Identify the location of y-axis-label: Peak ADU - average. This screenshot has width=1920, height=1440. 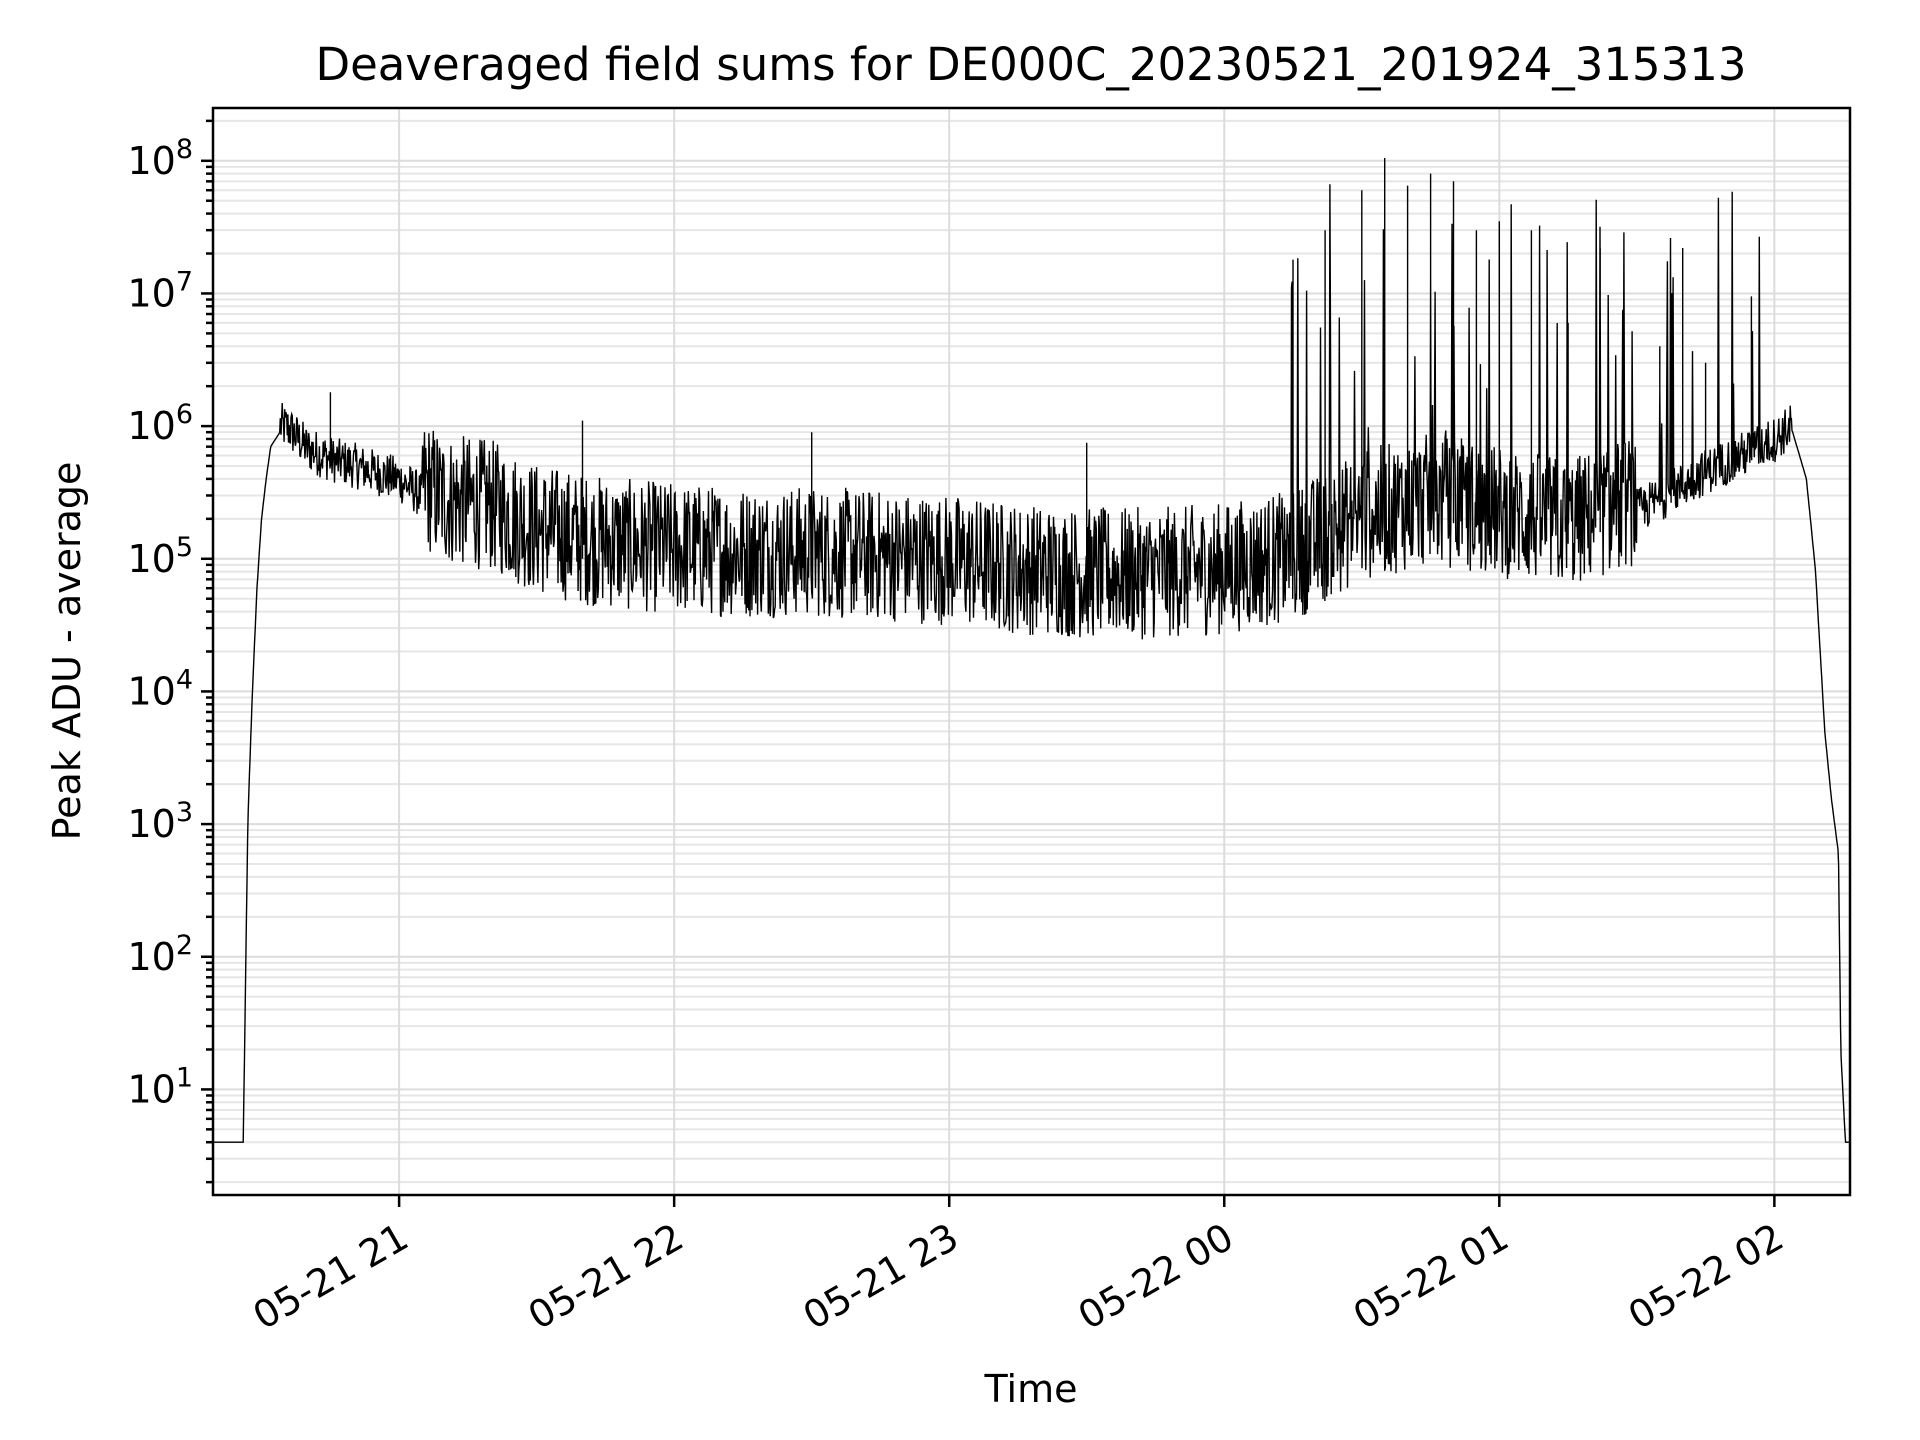
(67, 651).